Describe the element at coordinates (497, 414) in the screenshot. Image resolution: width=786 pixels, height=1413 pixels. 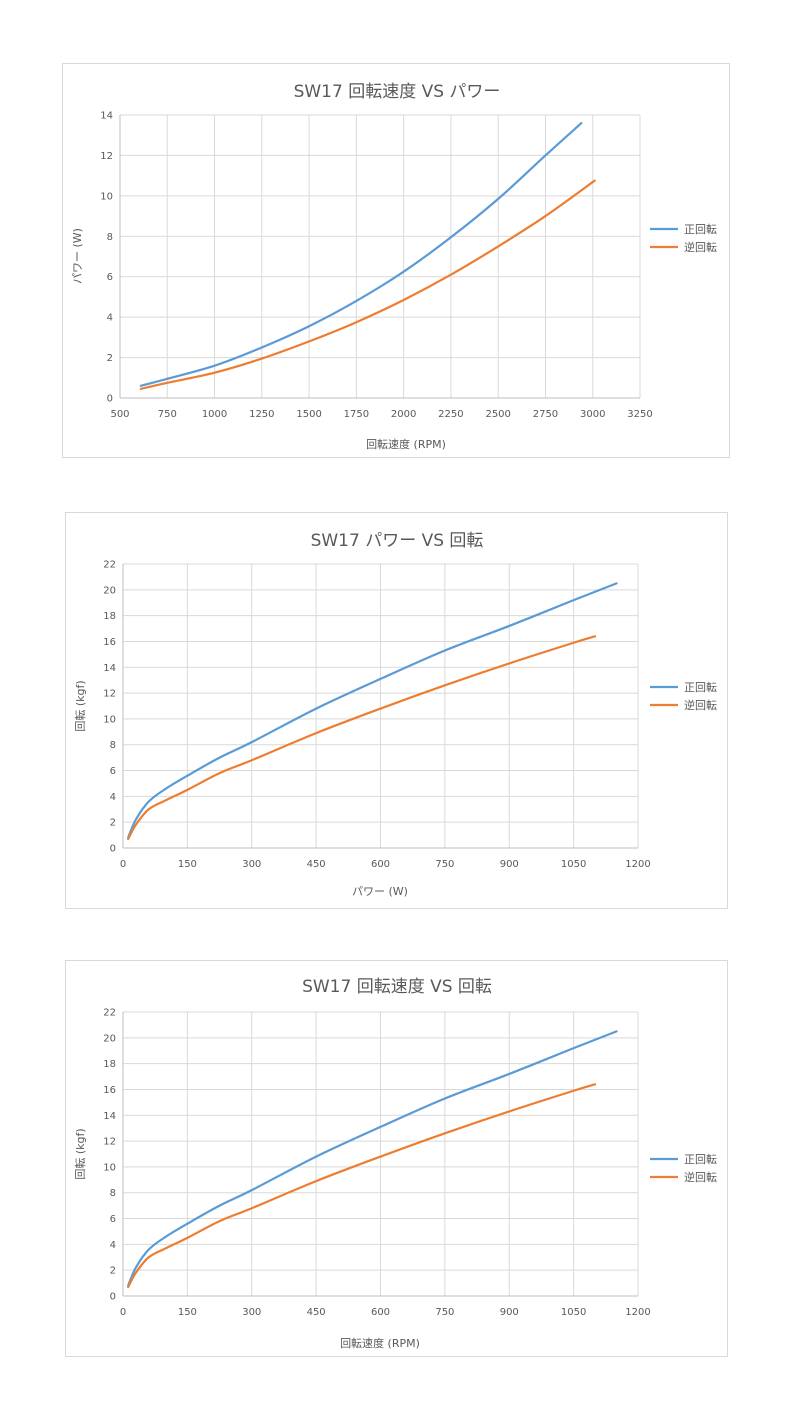
I see `x-tick-label: 2500` at that location.